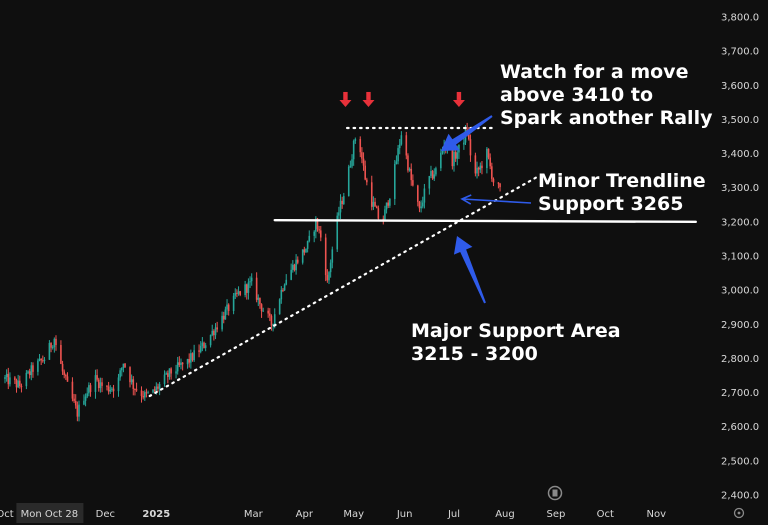 The image size is (768, 525). Describe the element at coordinates (740, 427) in the screenshot. I see `y-tick-label: 2,600.0` at that location.